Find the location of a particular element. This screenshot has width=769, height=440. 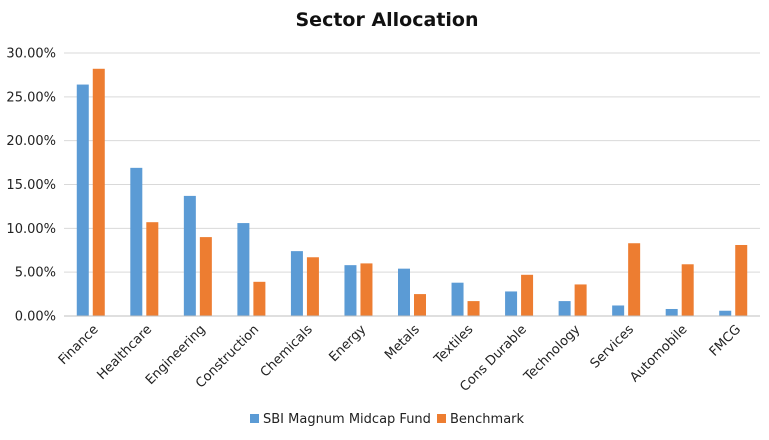

legend: SBI Magnum Midcap Fund Benchmark is located at coordinates (387, 419).